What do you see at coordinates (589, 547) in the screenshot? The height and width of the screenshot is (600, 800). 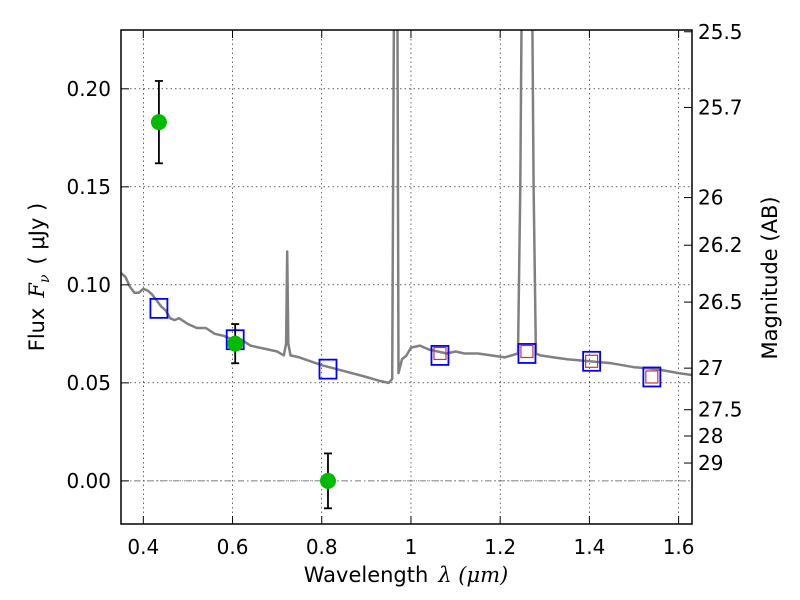 I see `x-tick-label-5: 1.4` at bounding box center [589, 547].